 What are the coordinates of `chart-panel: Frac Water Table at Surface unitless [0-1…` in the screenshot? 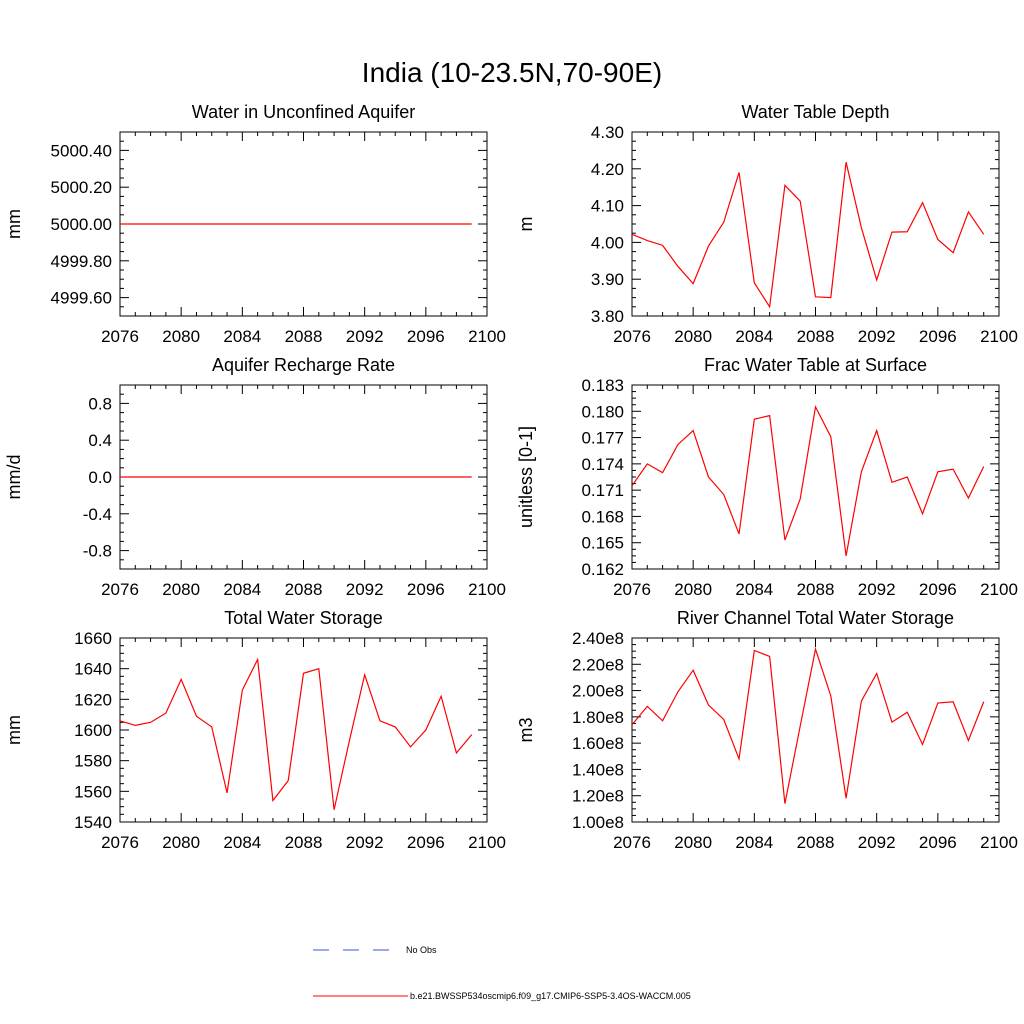 It's located at (767, 477).